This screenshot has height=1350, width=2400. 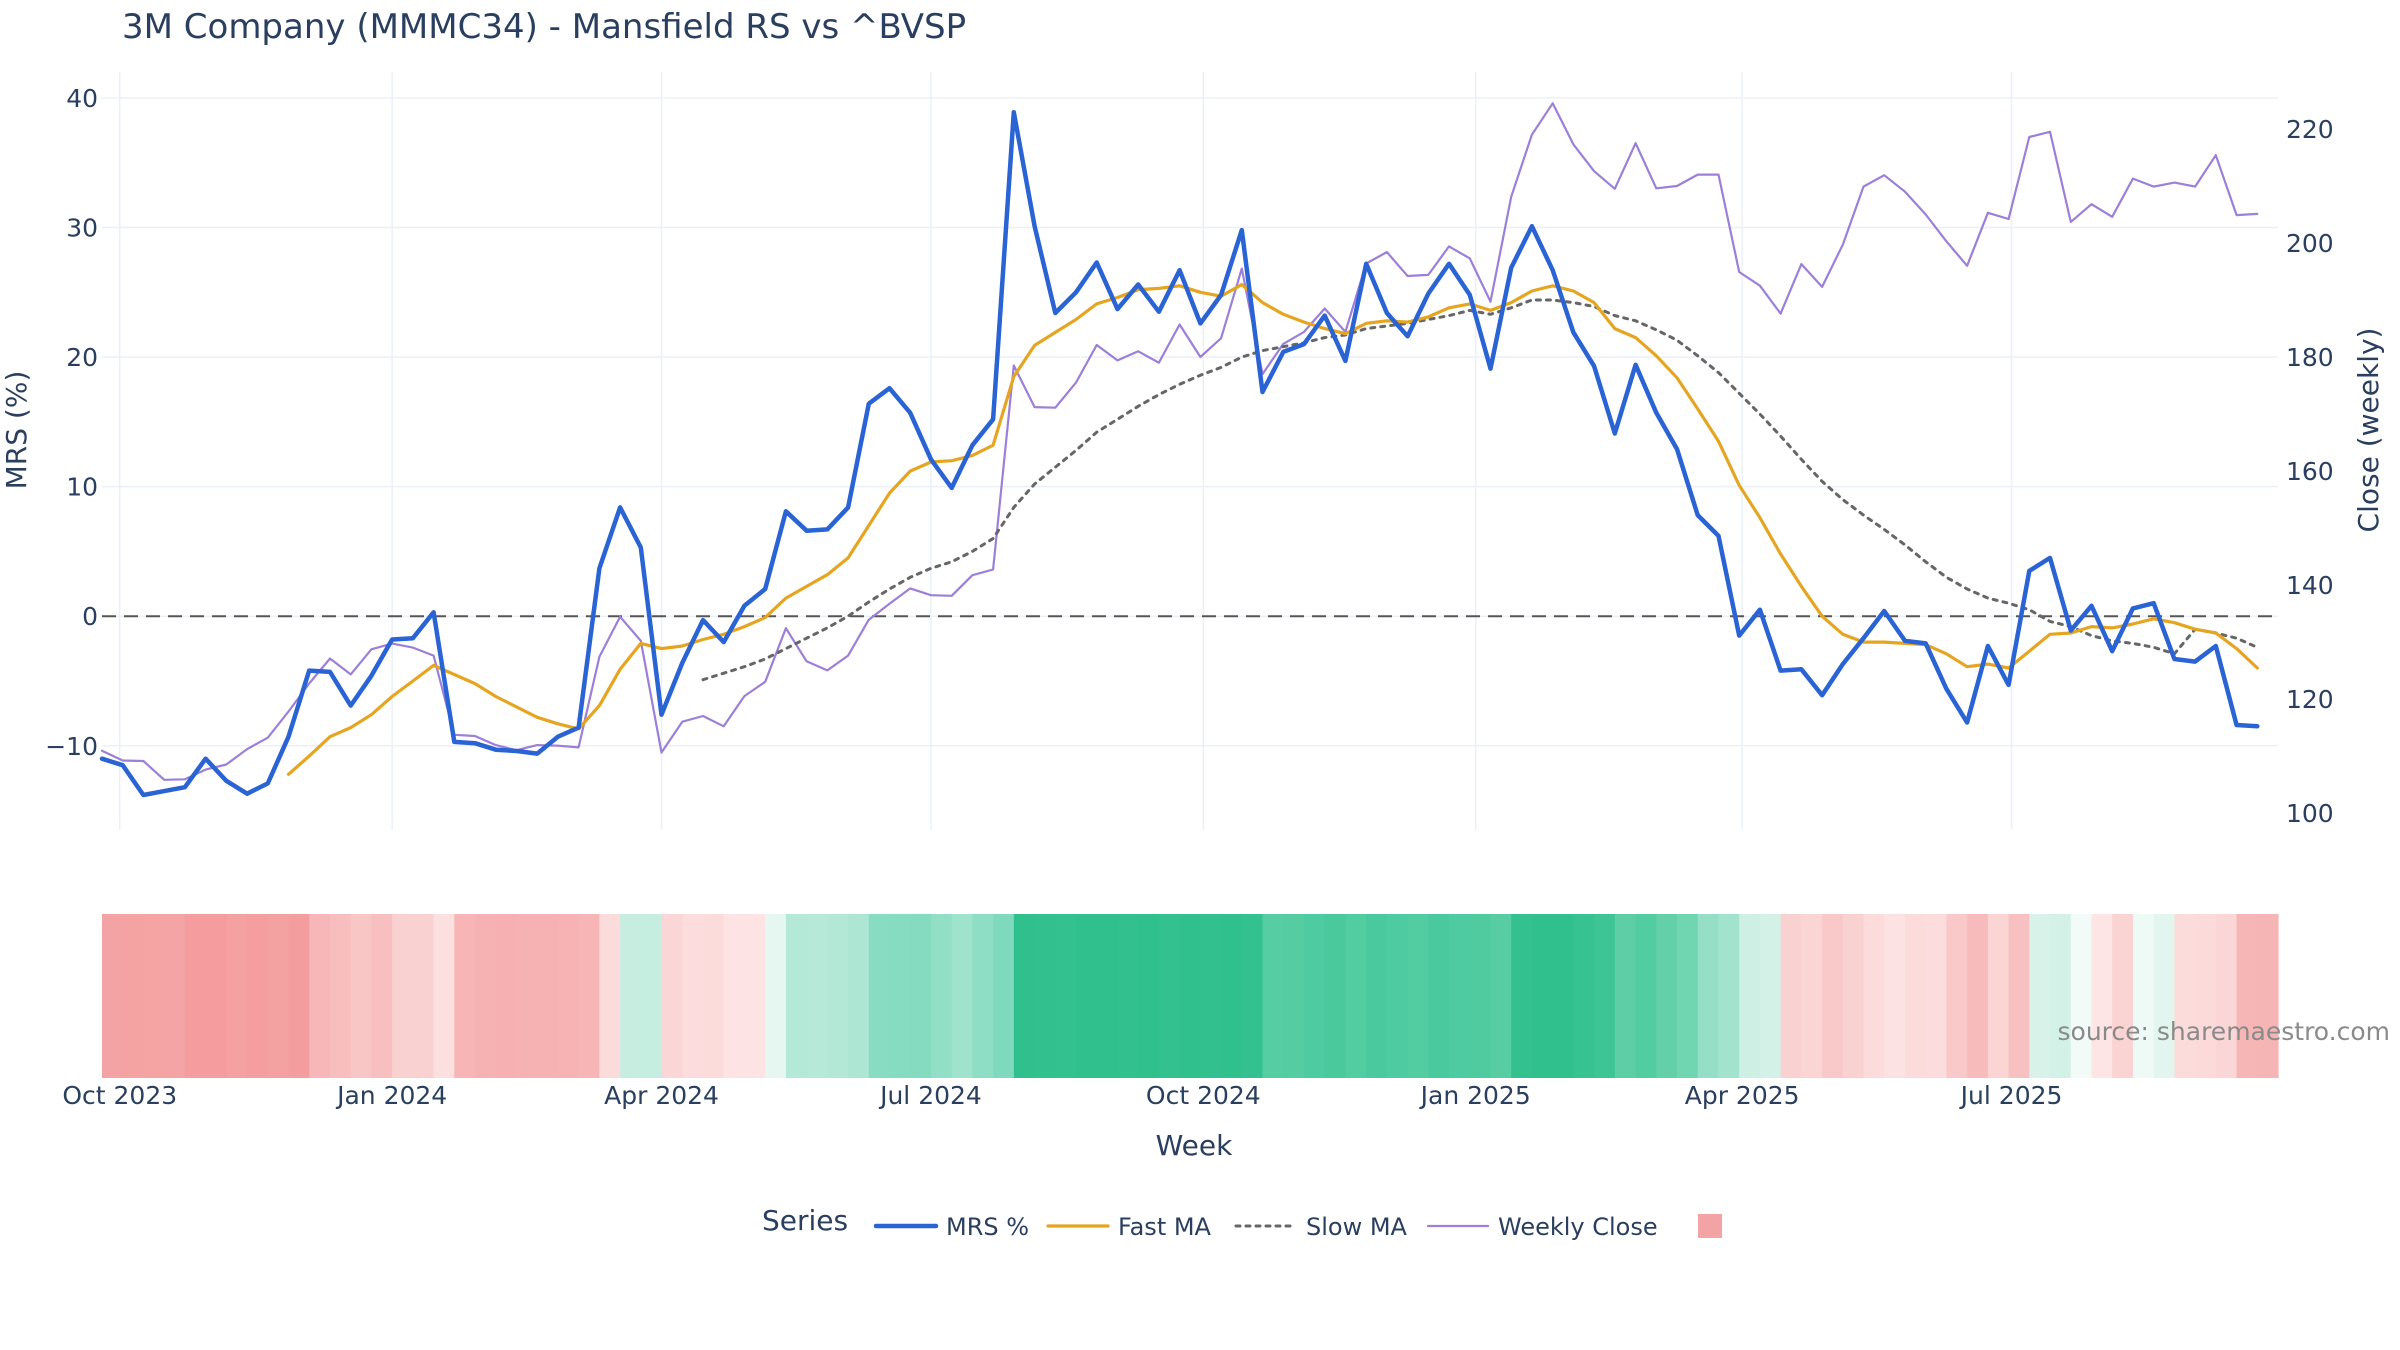 I want to click on y-tick-label-right: 160, so click(x=2310, y=471).